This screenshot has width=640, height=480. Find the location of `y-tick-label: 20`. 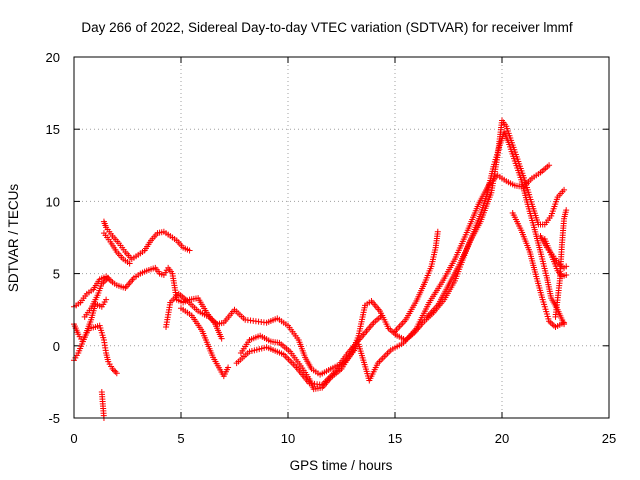

y-tick-label: 20 is located at coordinates (53, 57).